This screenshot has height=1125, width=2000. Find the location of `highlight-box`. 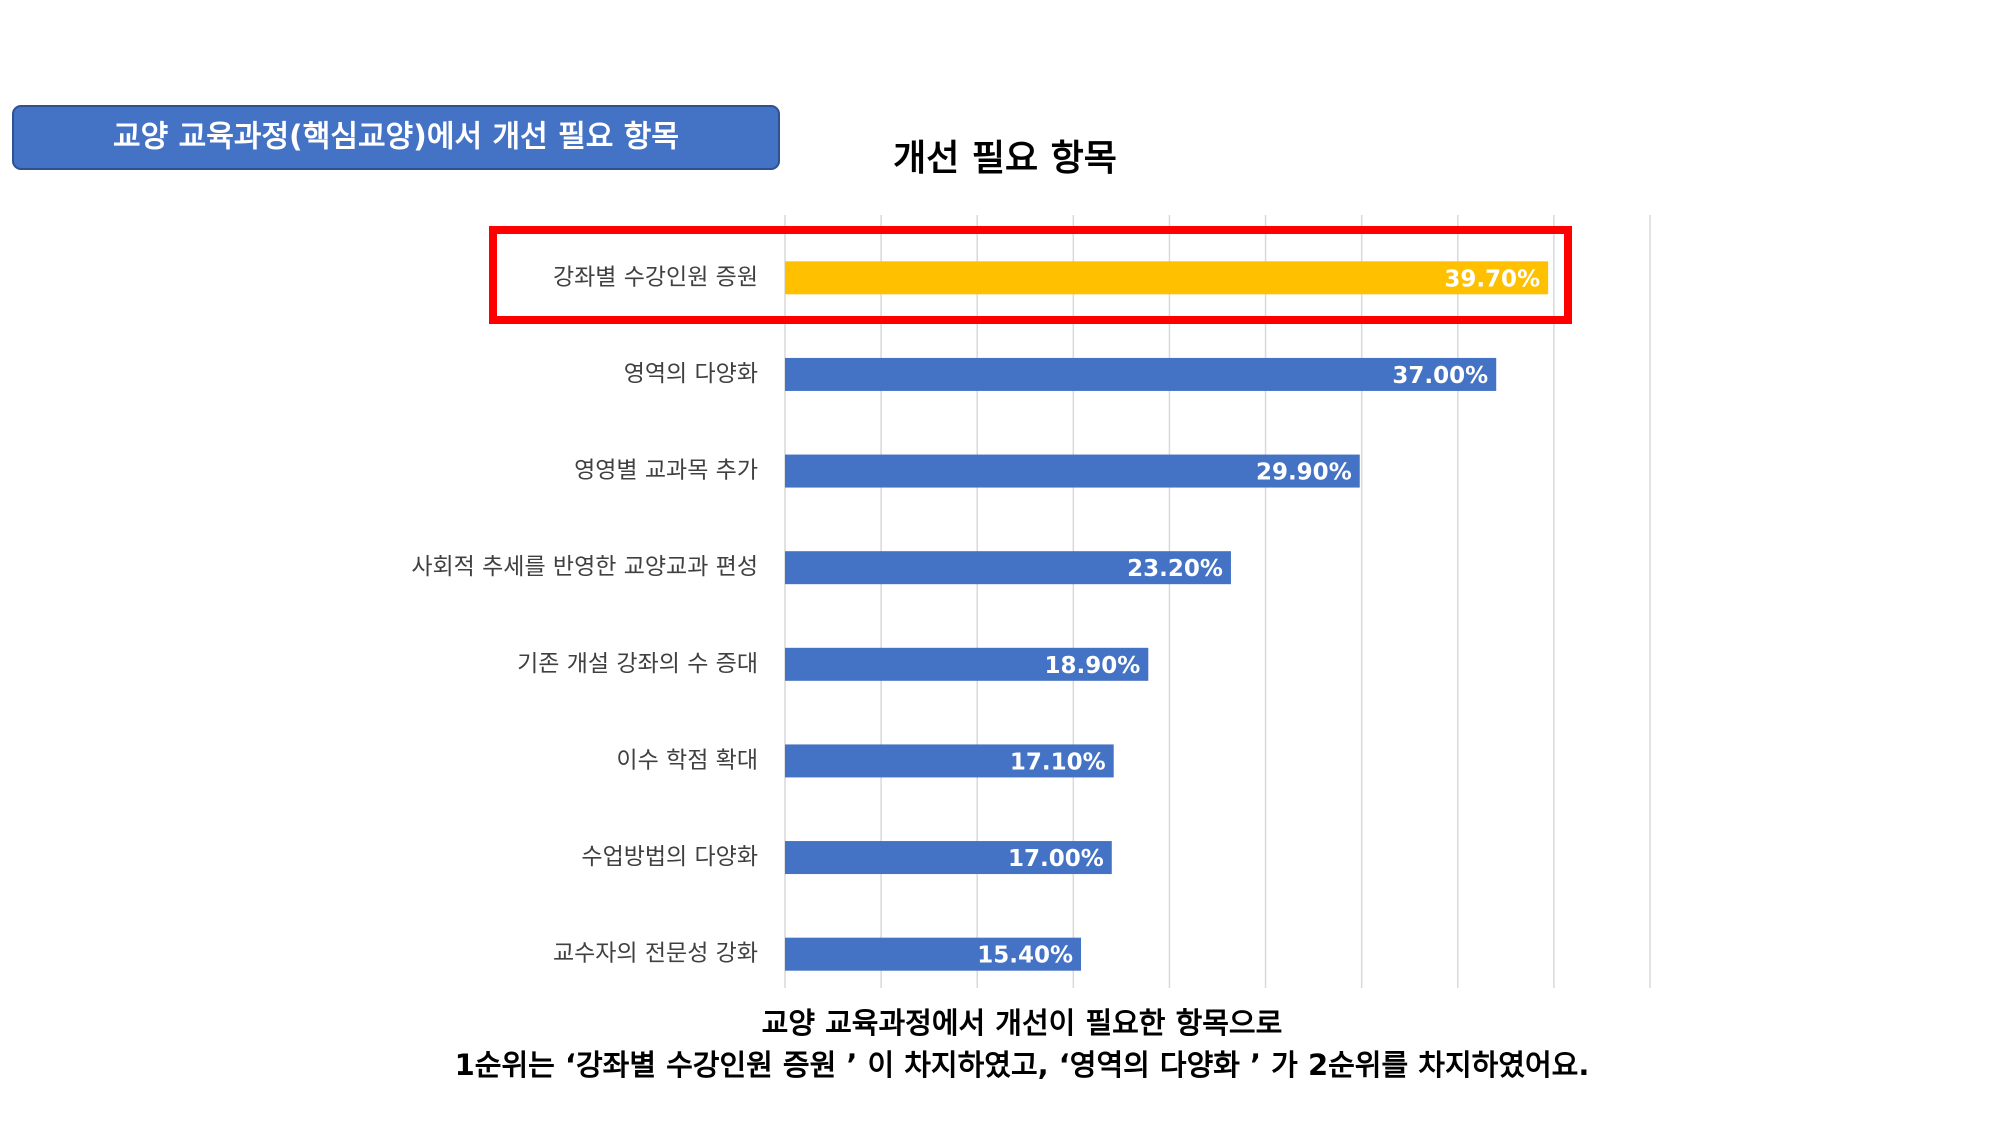

highlight-box is located at coordinates (1030, 275).